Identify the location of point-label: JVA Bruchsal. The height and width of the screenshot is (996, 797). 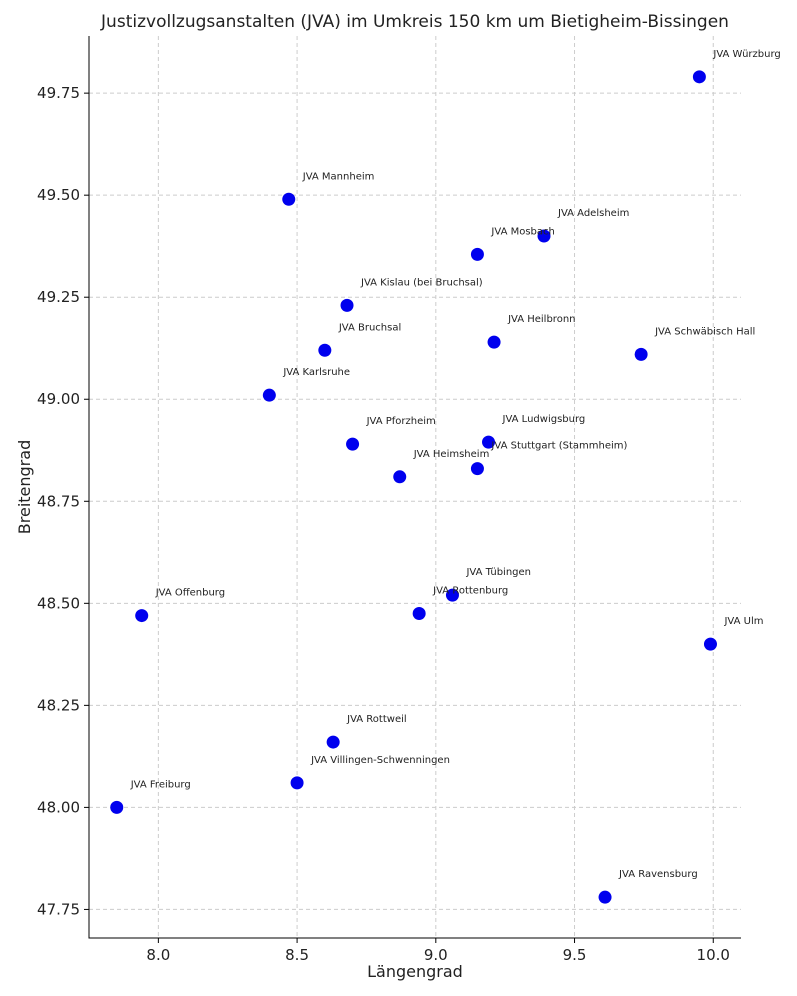
(369, 327).